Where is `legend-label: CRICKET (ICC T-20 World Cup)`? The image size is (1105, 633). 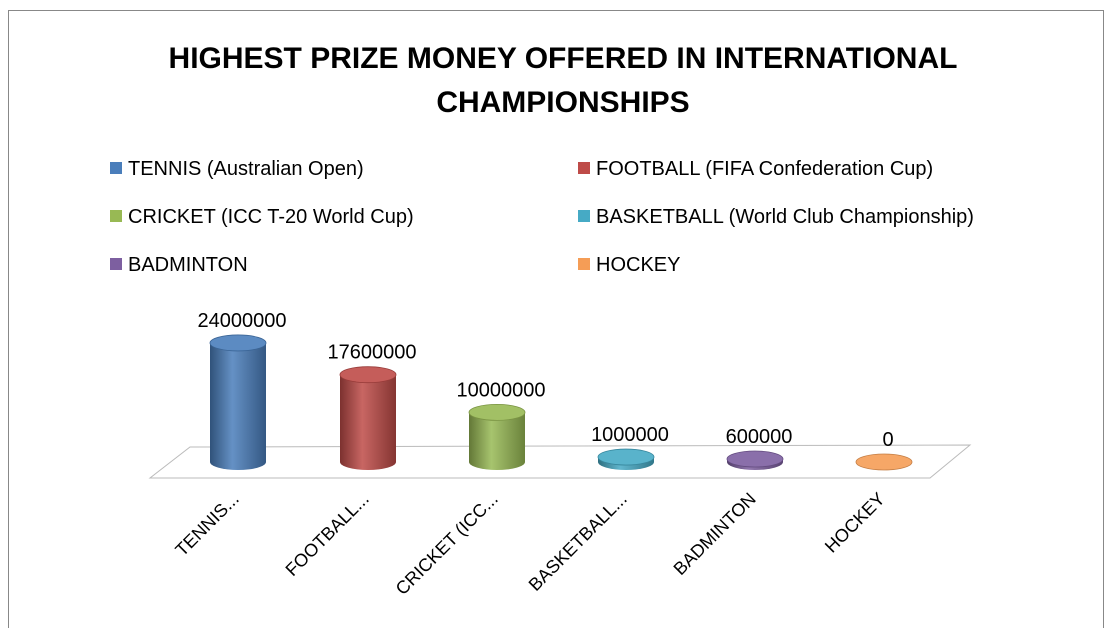 legend-label: CRICKET (ICC T-20 World Cup) is located at coordinates (271, 217).